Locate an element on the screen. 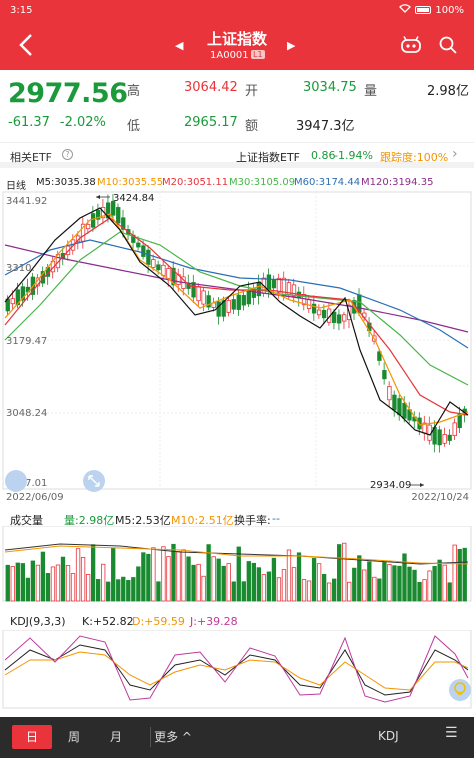 The height and width of the screenshot is (758, 474). robot-icon is located at coordinates (411, 45).